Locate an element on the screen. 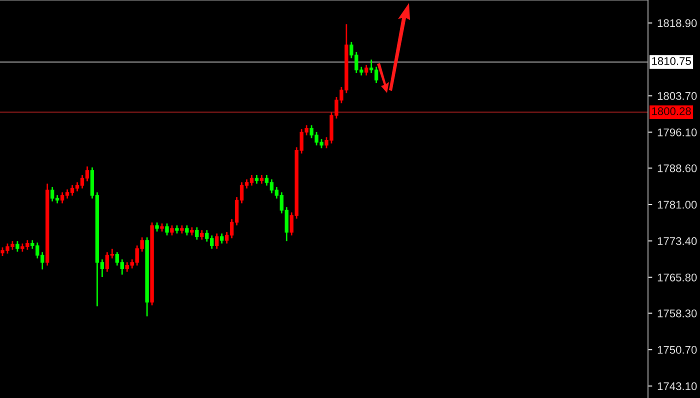 This screenshot has width=700, height=398. y-tick-label: 1818.90 is located at coordinates (677, 23).